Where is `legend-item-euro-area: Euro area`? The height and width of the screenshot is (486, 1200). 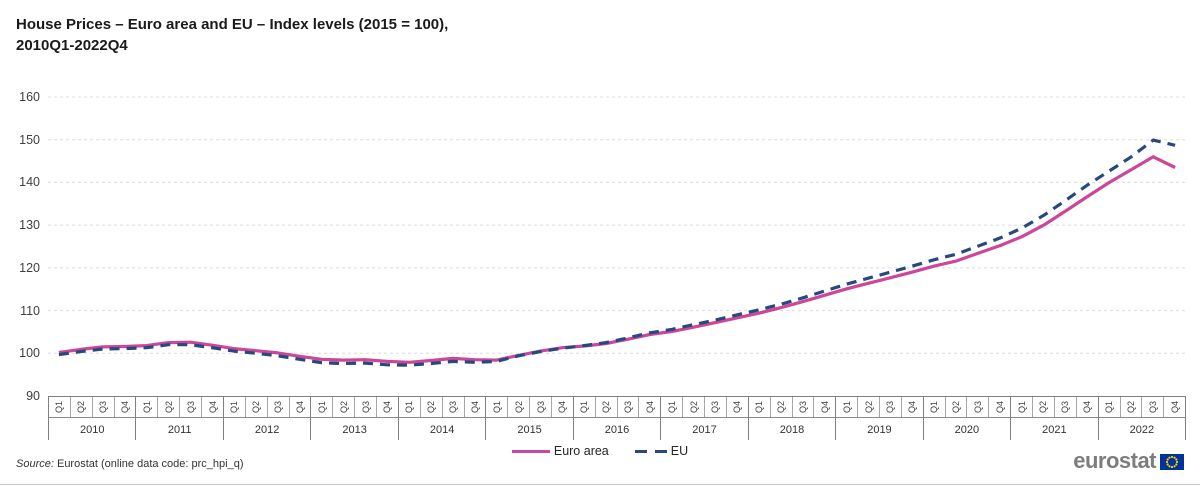 legend-item-euro-area: Euro area is located at coordinates (560, 451).